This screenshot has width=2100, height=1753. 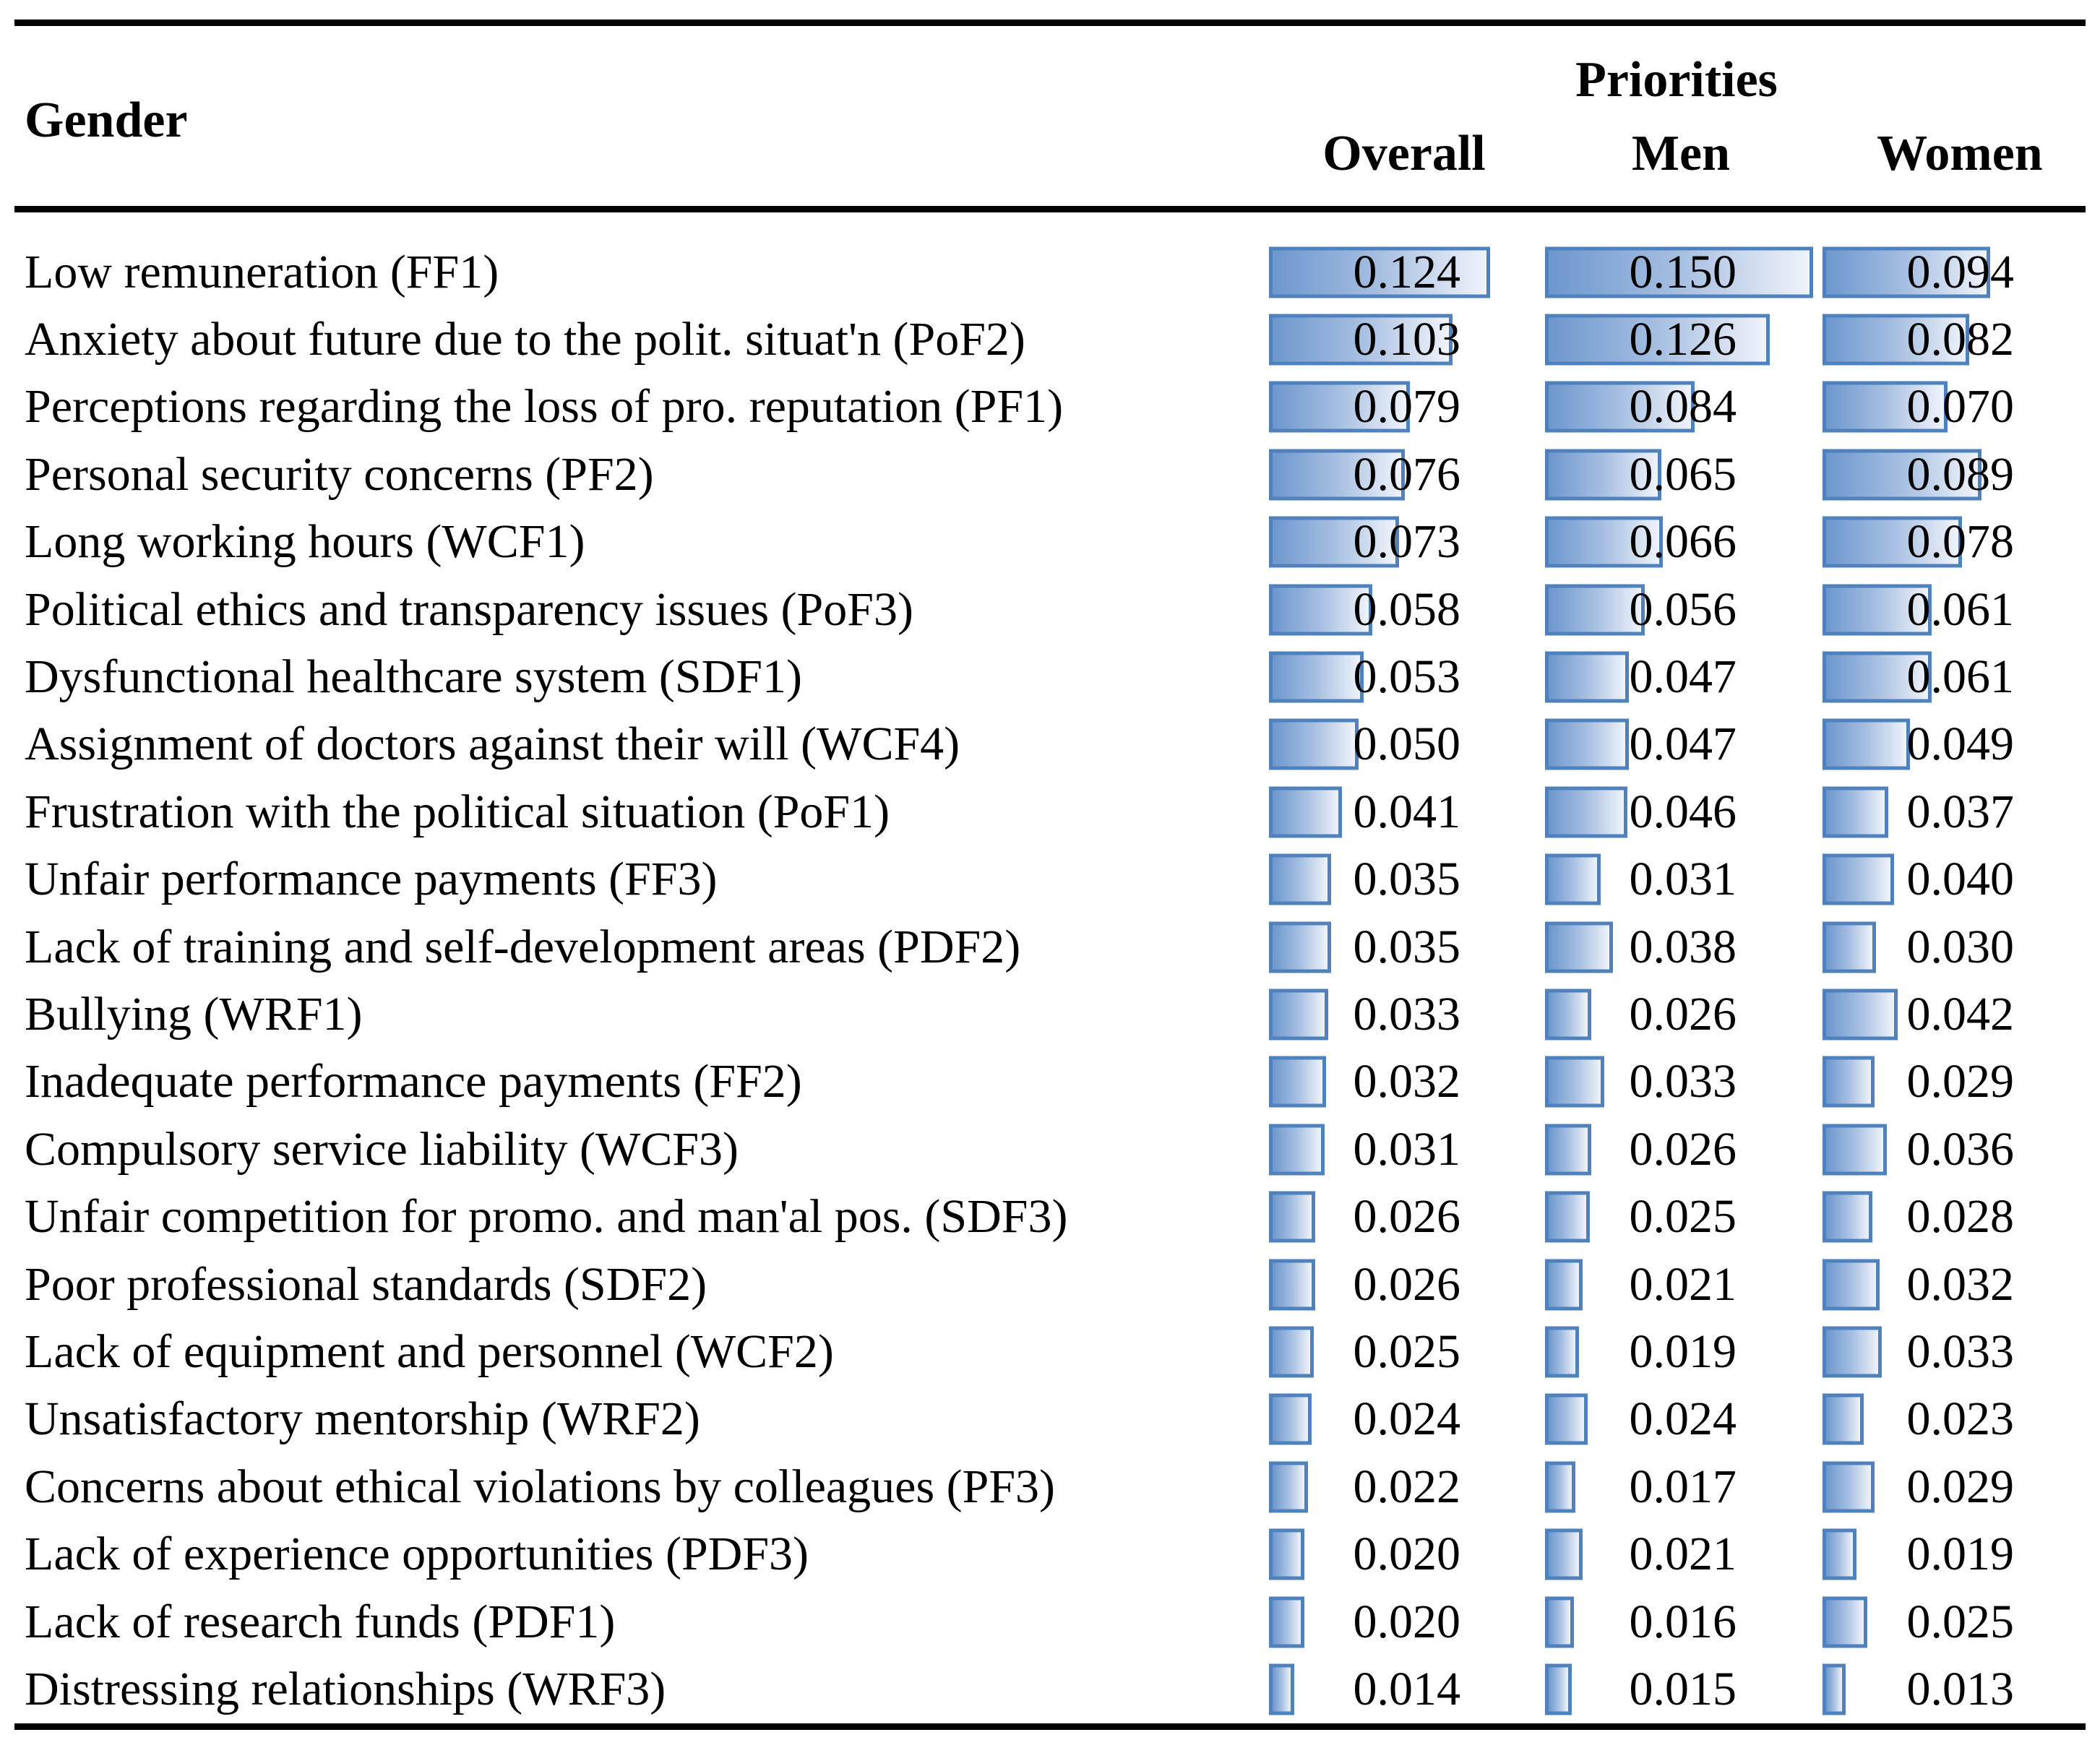 What do you see at coordinates (1954, 272) in the screenshot?
I see `value-cell: 0.094` at bounding box center [1954, 272].